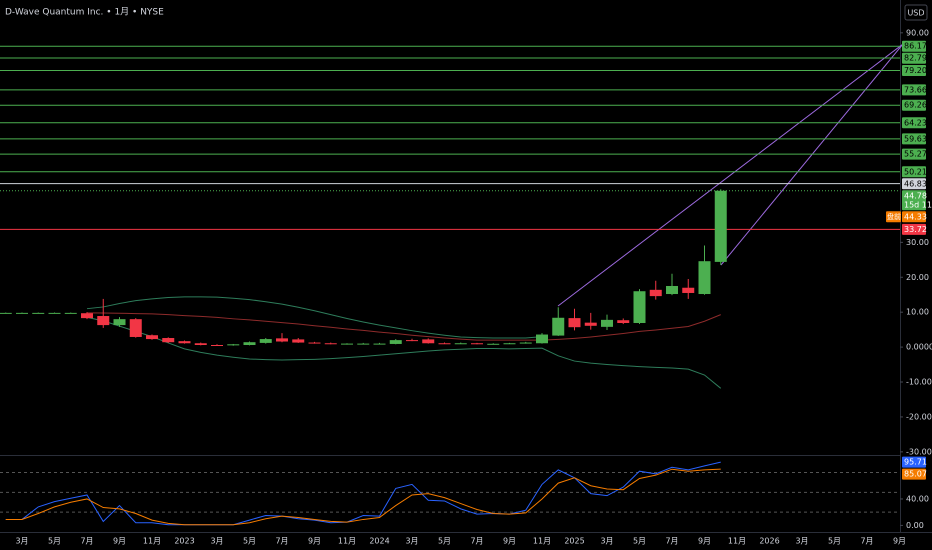 The image size is (932, 550). Describe the element at coordinates (919, 382) in the screenshot. I see `y-tick-label: -10.00` at that location.